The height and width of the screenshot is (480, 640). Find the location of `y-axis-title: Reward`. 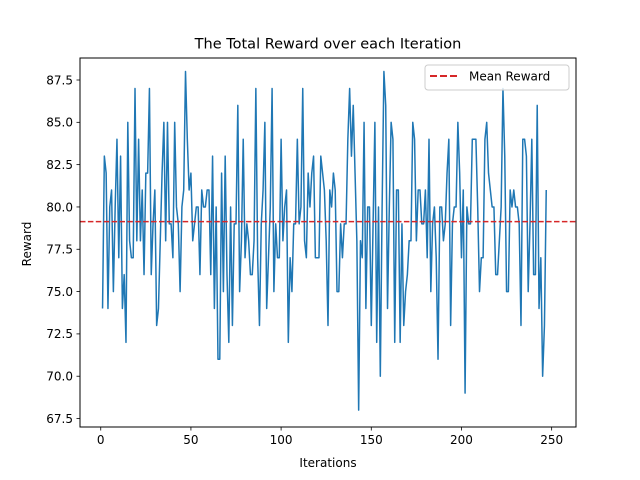

y-axis-title: Reward is located at coordinates (27, 244).